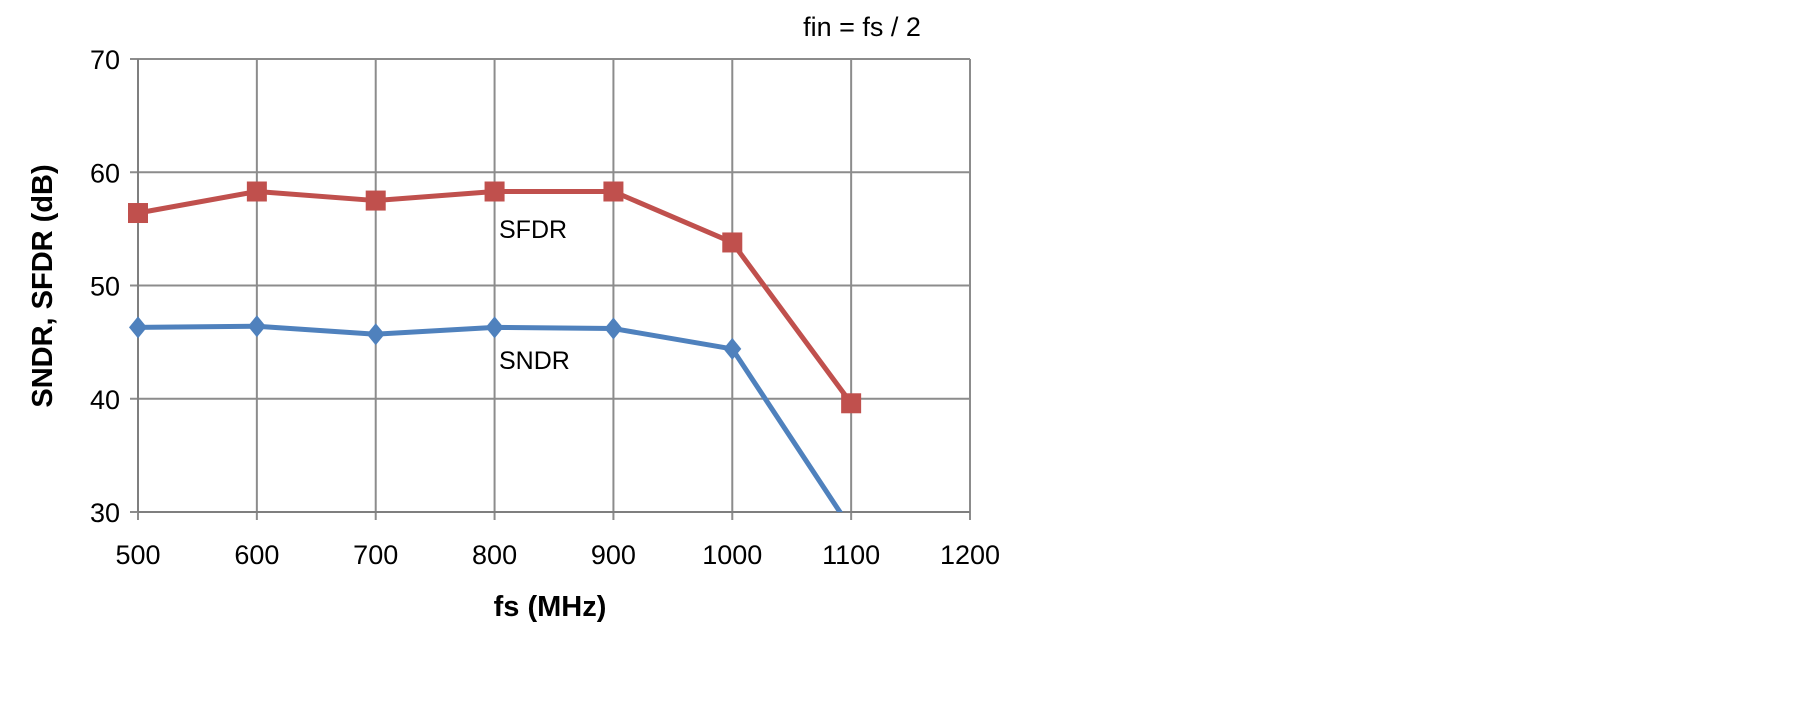 This screenshot has width=1805, height=723. What do you see at coordinates (851, 555) in the screenshot?
I see `x-tick-label: 1100` at bounding box center [851, 555].